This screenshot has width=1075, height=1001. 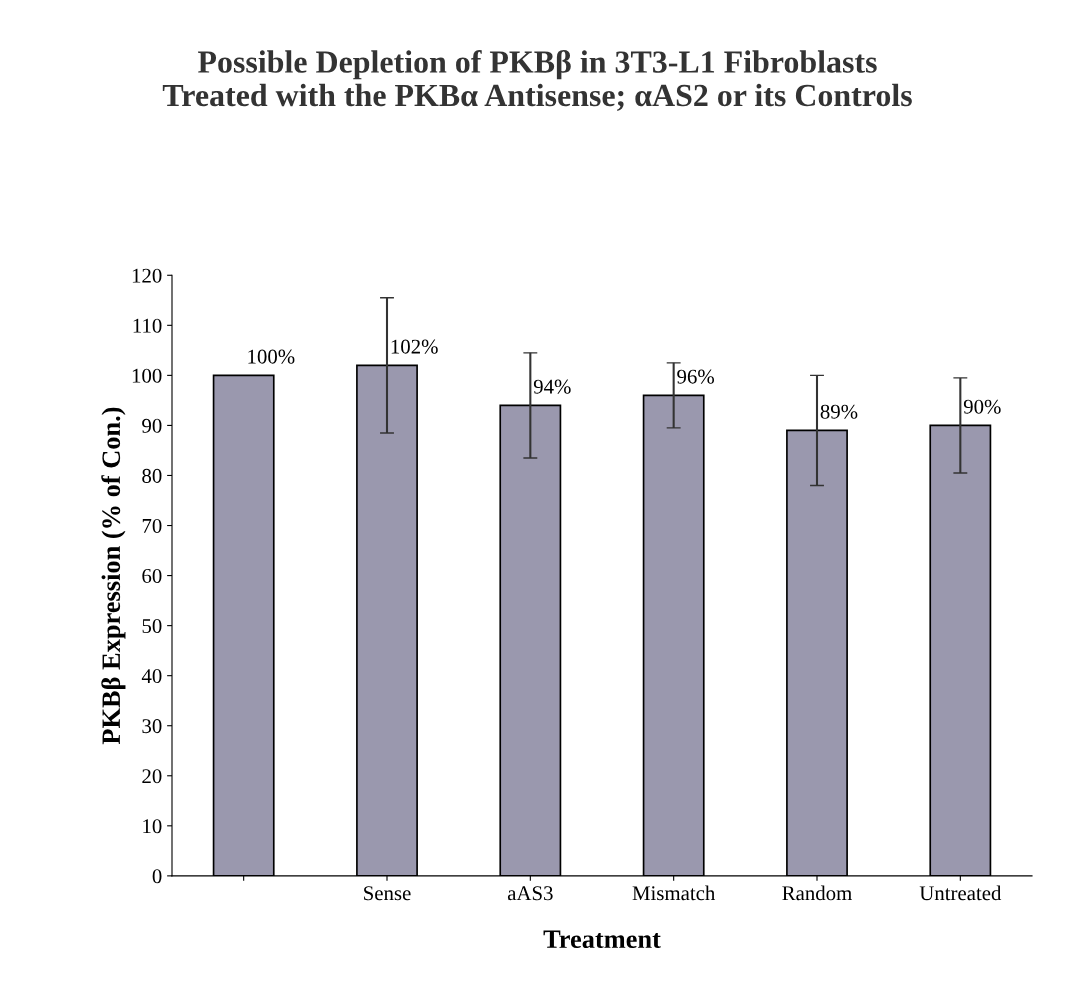 What do you see at coordinates (982, 406) in the screenshot?
I see `data-label: 90%` at bounding box center [982, 406].